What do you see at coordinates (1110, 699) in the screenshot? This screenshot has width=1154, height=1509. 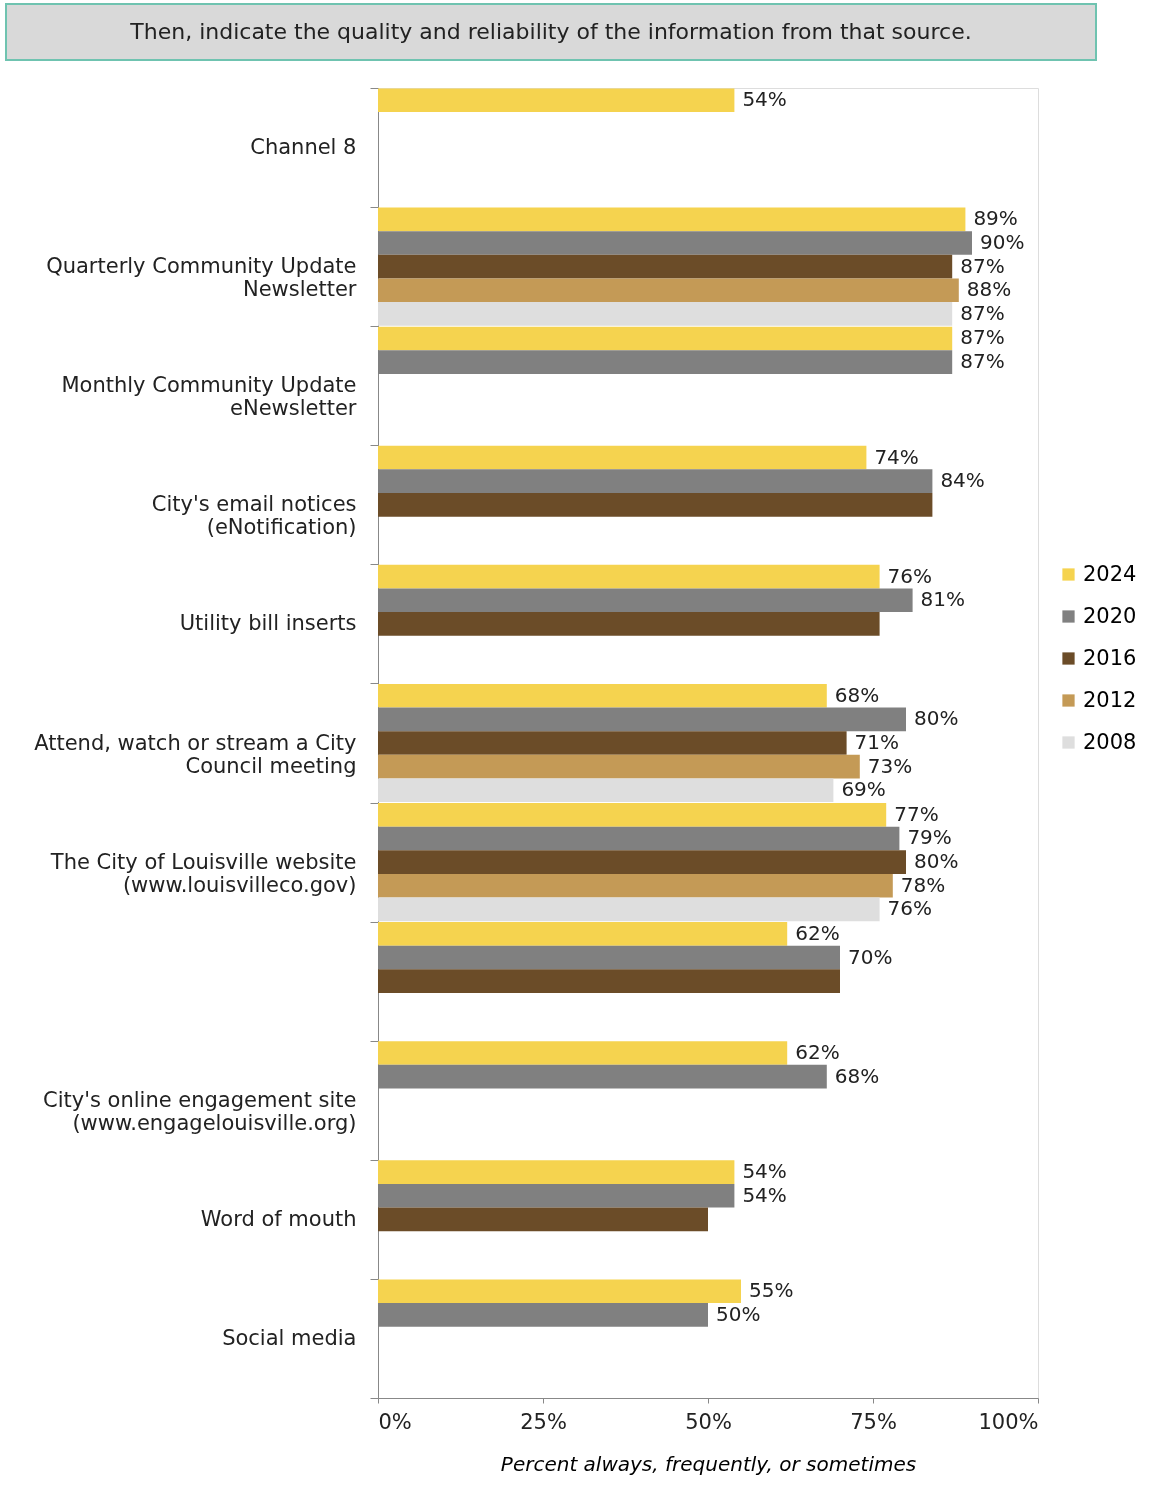 I see `legend-label: 2012` at bounding box center [1110, 699].